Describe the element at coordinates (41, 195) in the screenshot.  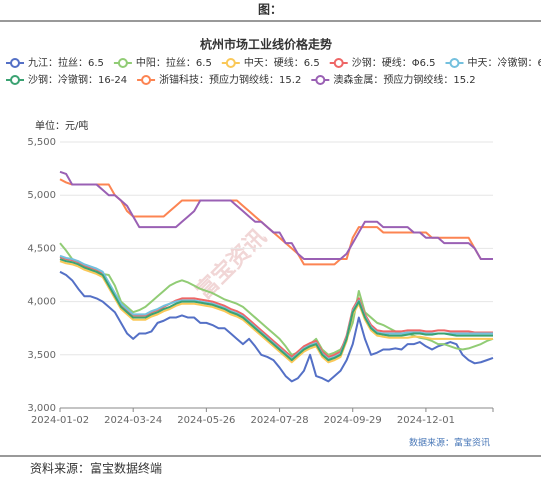
I see `y-tick-label: 5,000` at that location.